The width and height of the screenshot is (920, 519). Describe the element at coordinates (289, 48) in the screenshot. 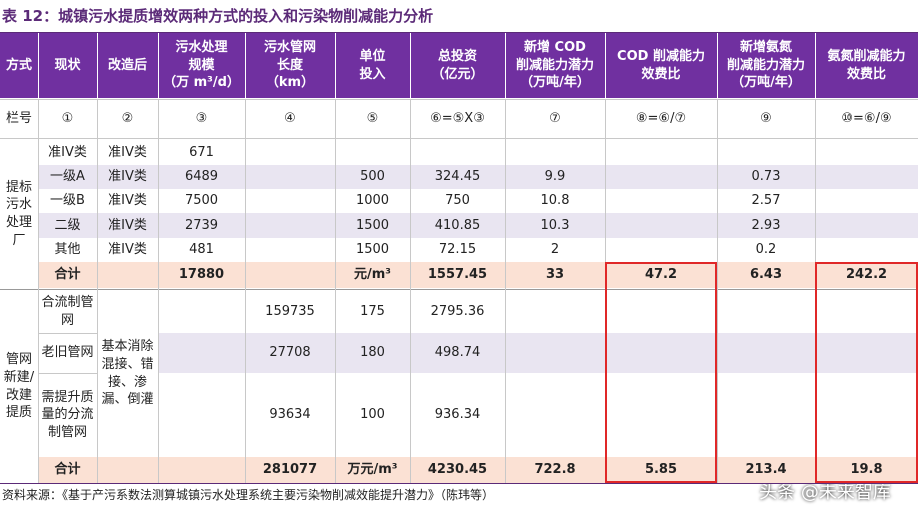

I see `header-line: 污水管网` at that location.